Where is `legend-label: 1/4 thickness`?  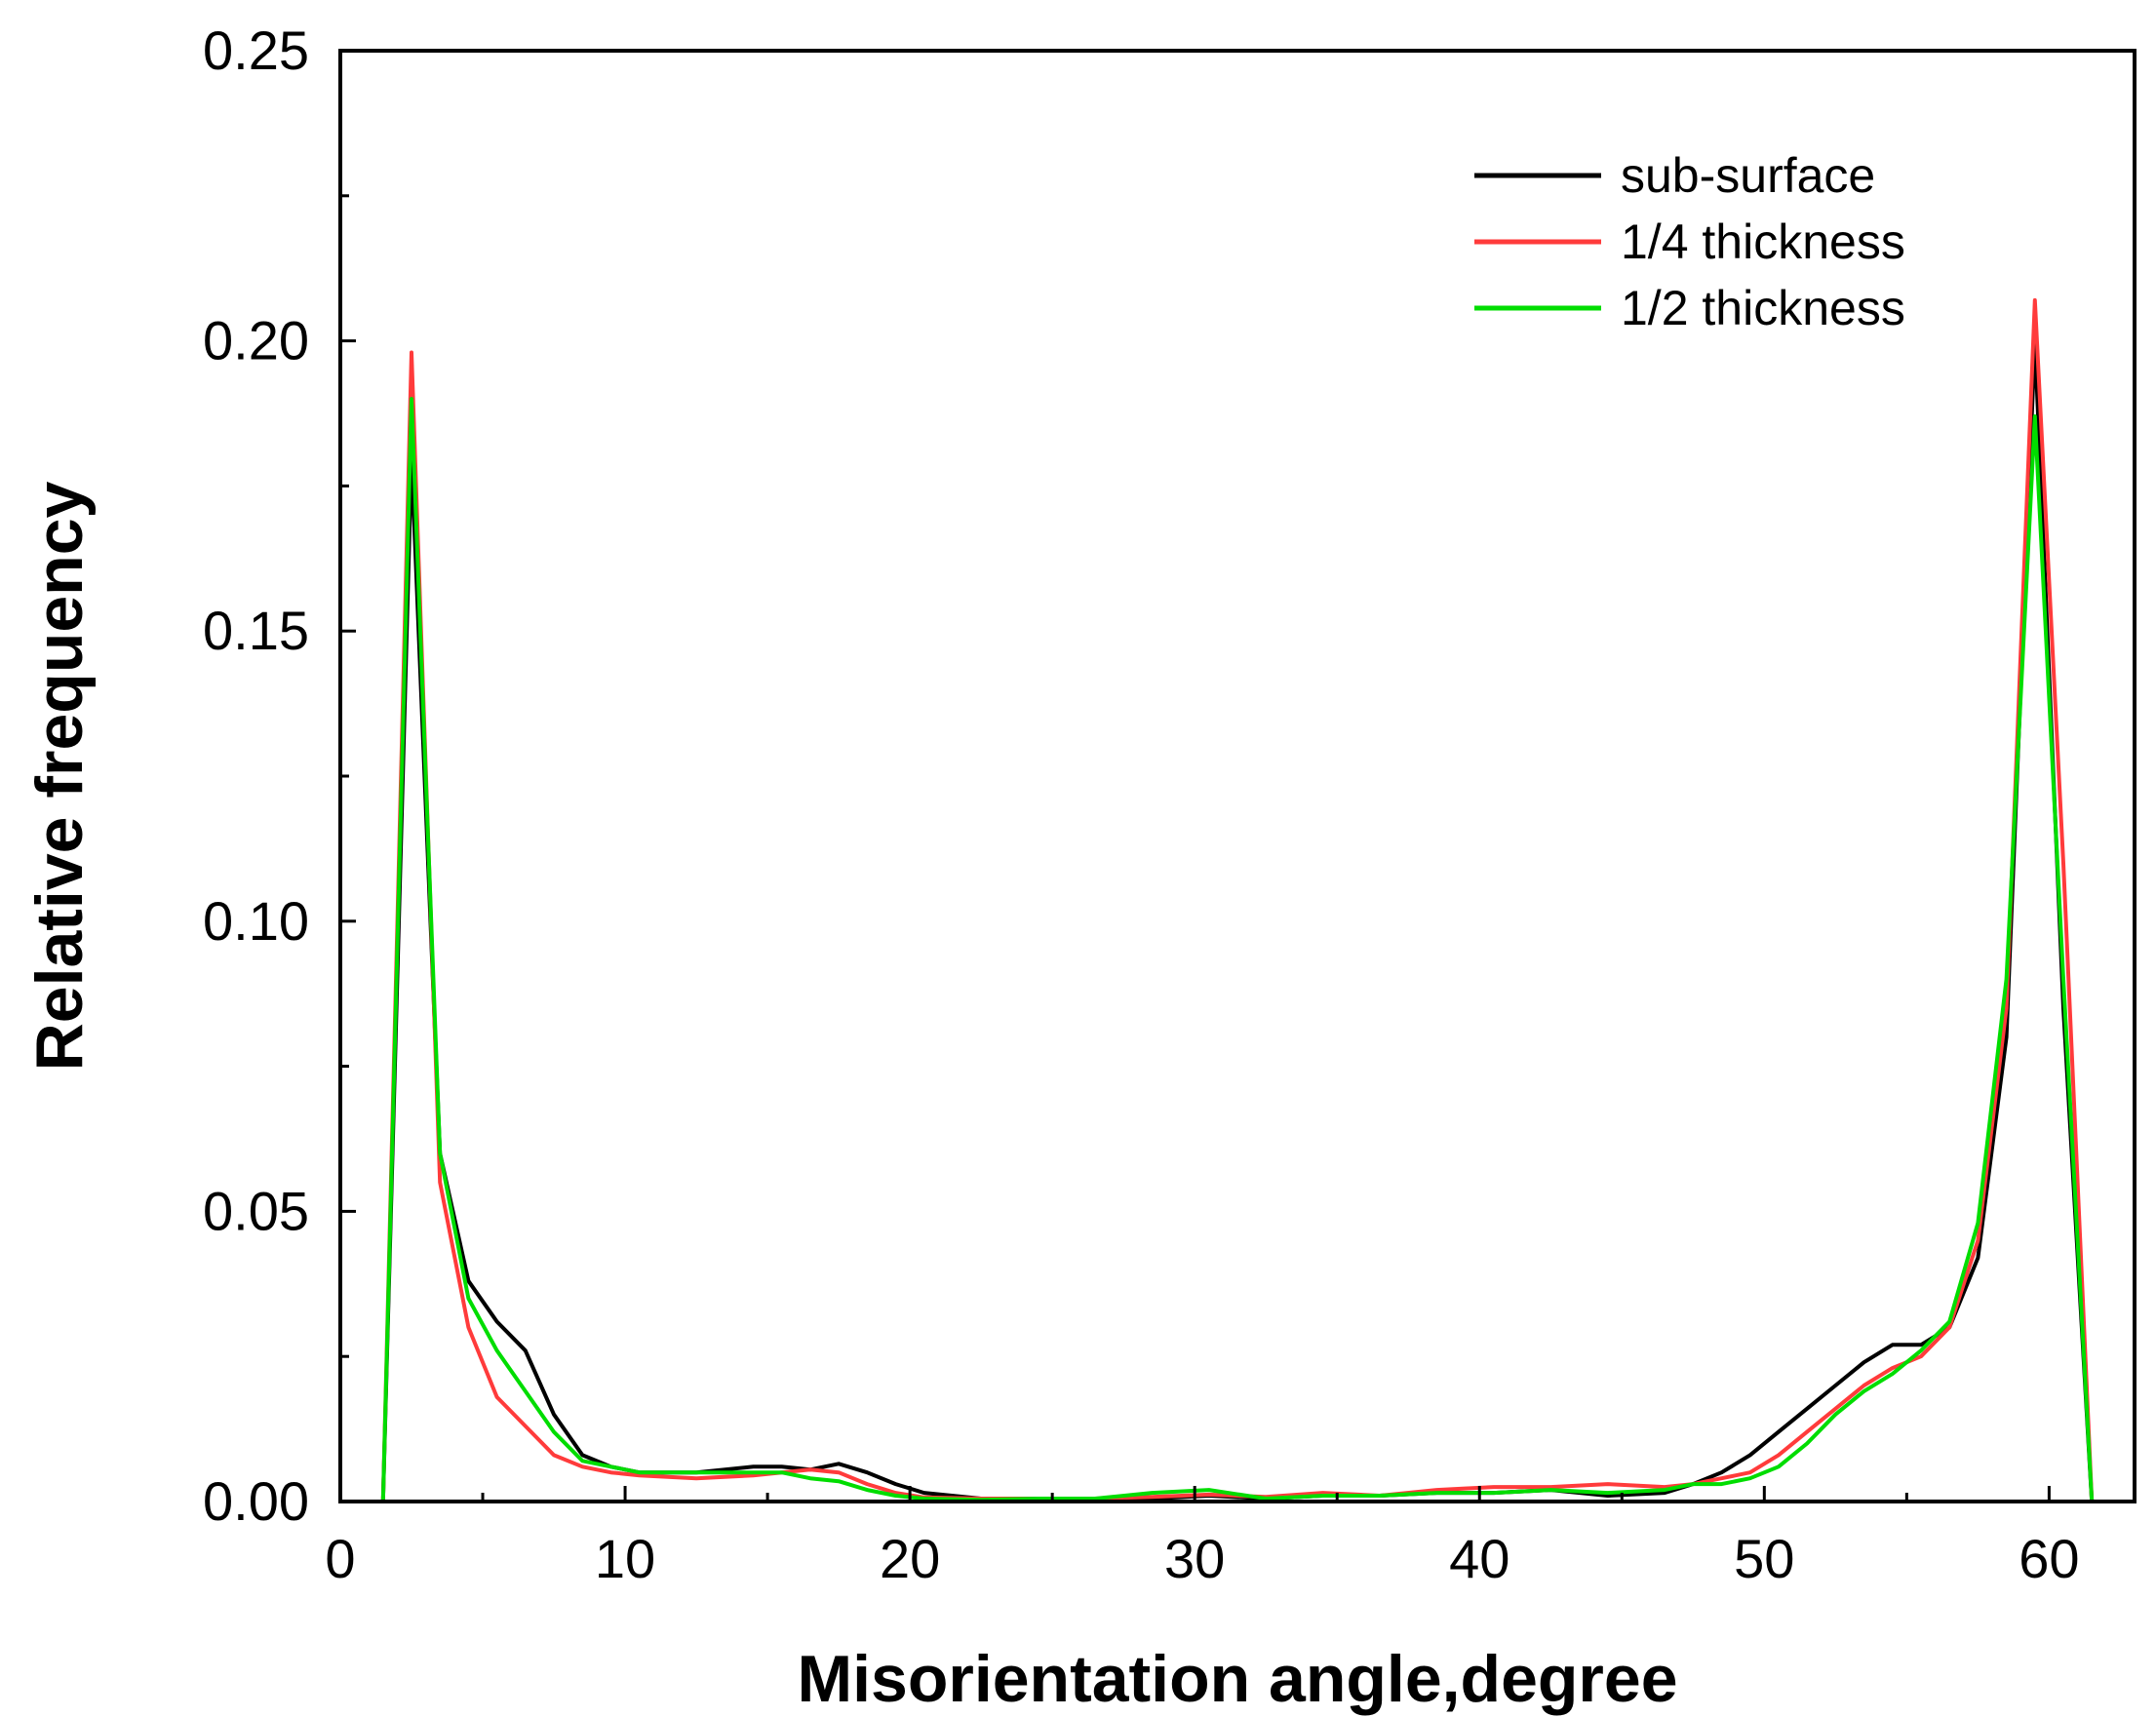 legend-label: 1/4 thickness is located at coordinates (1763, 242).